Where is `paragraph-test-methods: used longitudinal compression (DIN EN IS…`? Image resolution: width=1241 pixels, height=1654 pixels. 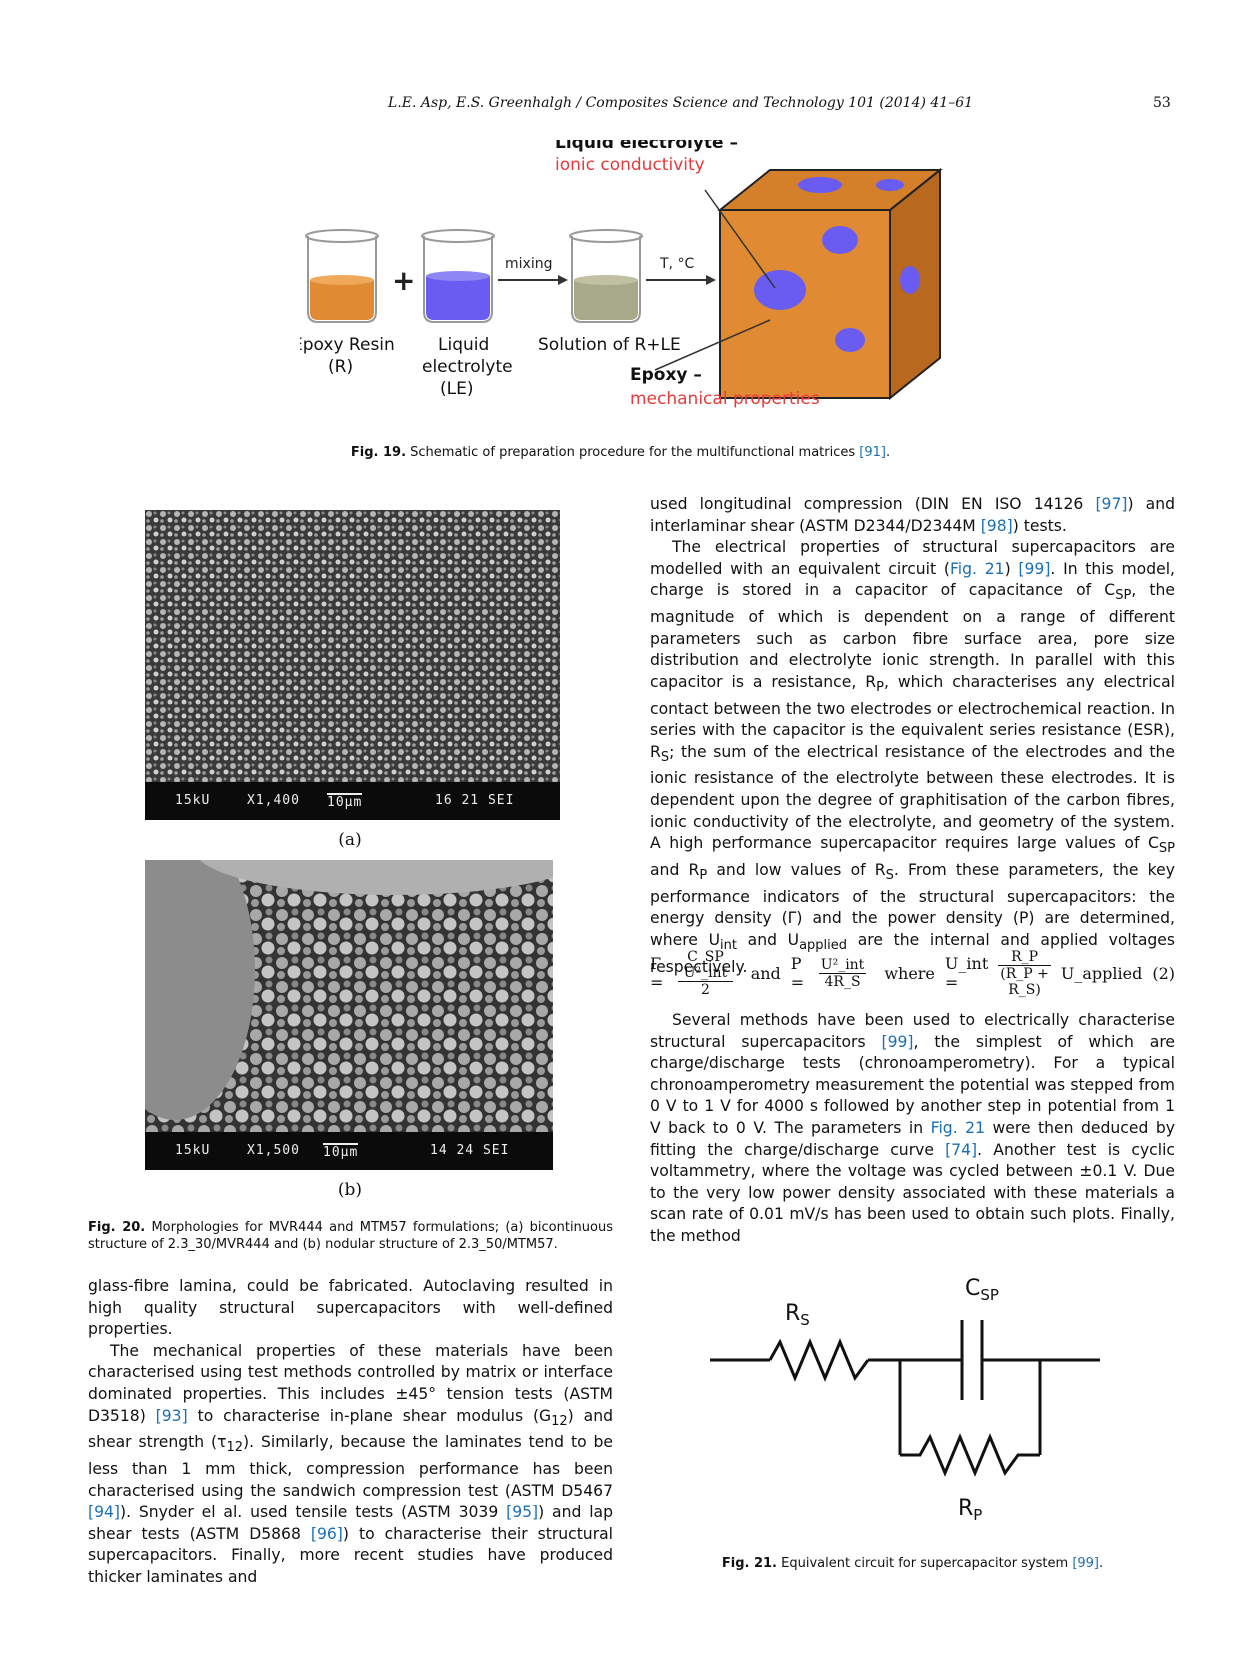 paragraph-test-methods: used longitudinal compression (DIN EN IS… is located at coordinates (912, 515).